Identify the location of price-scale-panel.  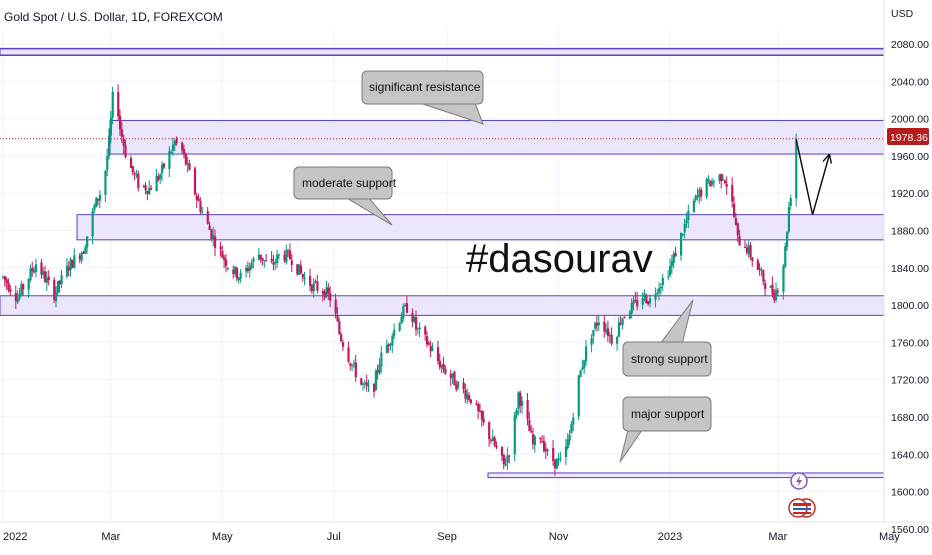
(908, 275).